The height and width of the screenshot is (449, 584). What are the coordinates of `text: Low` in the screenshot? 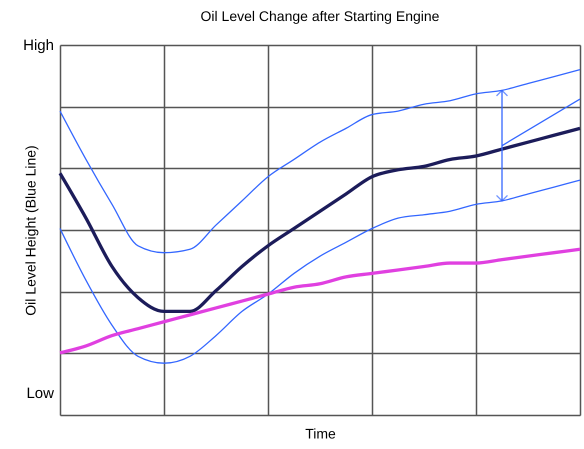 It's located at (40, 393).